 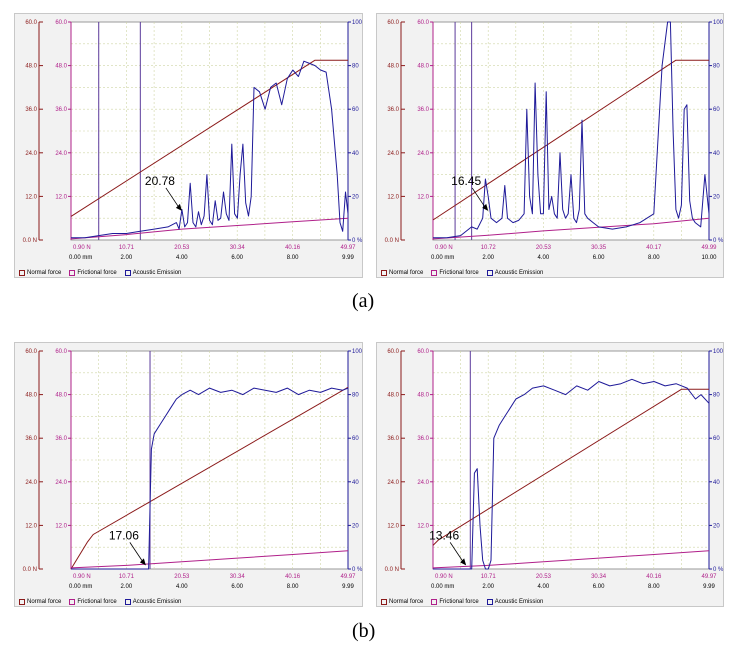 What do you see at coordinates (489, 248) in the screenshot?
I see `x-tick-label-force: 10.72` at bounding box center [489, 248].